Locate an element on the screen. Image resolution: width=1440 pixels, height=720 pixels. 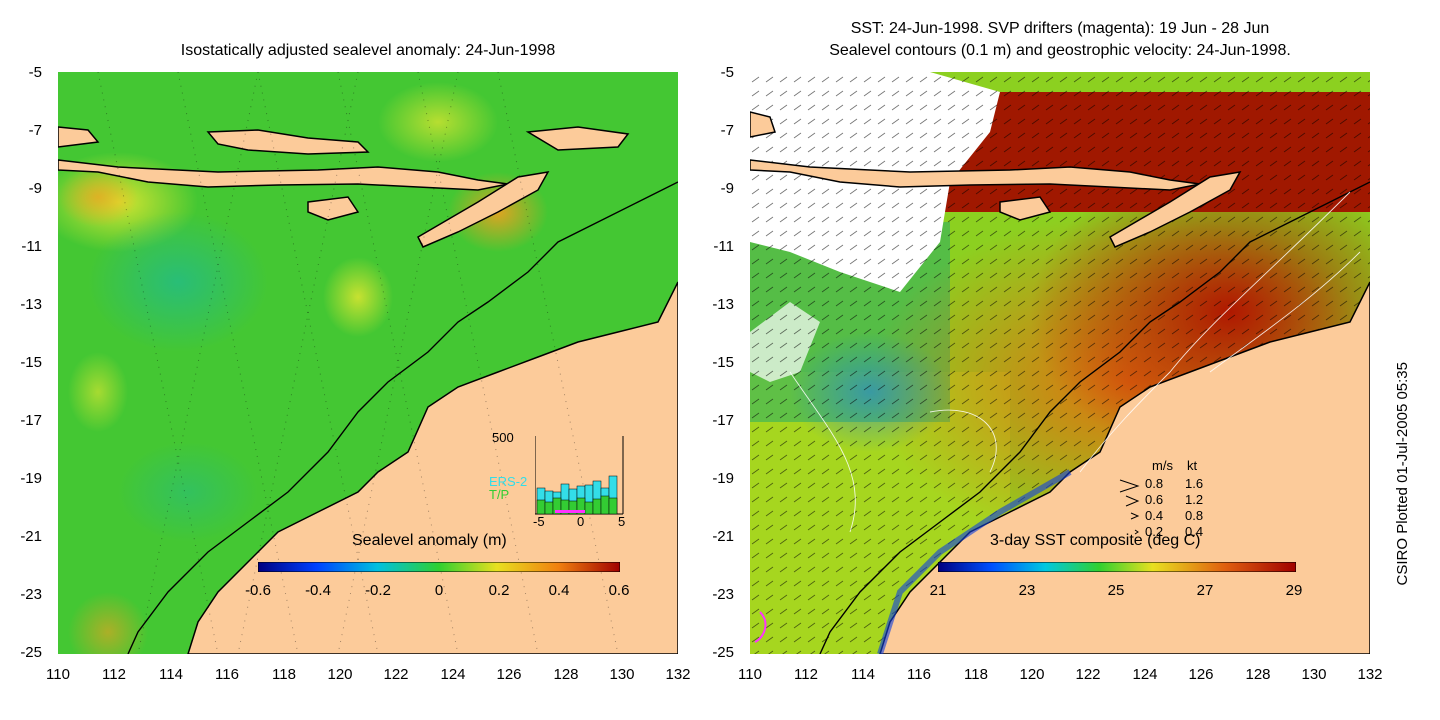
left-y-tick: -11 is located at coordinates (31, 246).